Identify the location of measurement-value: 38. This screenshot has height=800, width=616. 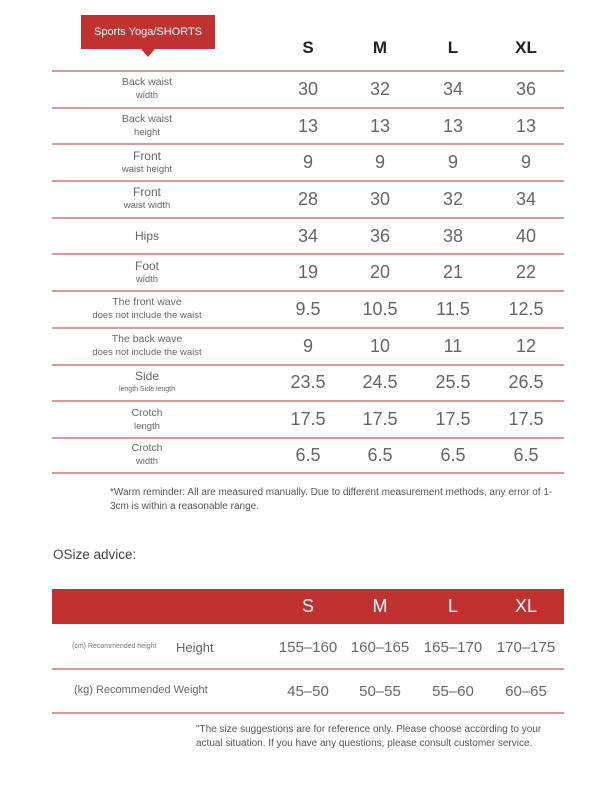
(453, 235).